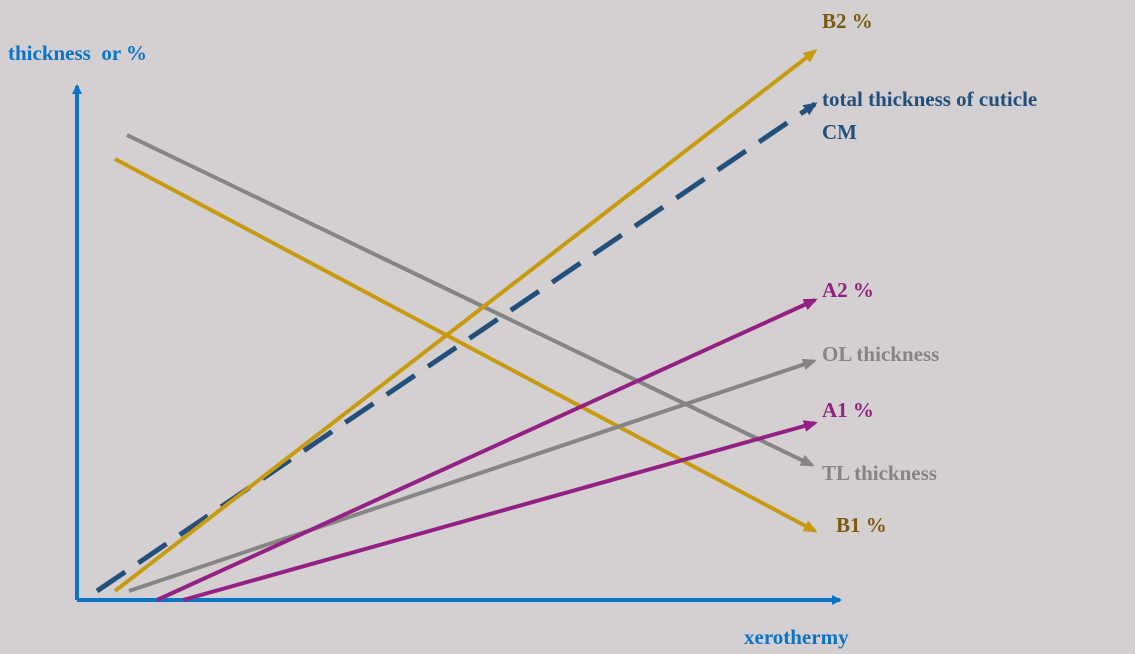 This screenshot has height=654, width=1135. Describe the element at coordinates (861, 525) in the screenshot. I see `b1-label: B1 %` at that location.